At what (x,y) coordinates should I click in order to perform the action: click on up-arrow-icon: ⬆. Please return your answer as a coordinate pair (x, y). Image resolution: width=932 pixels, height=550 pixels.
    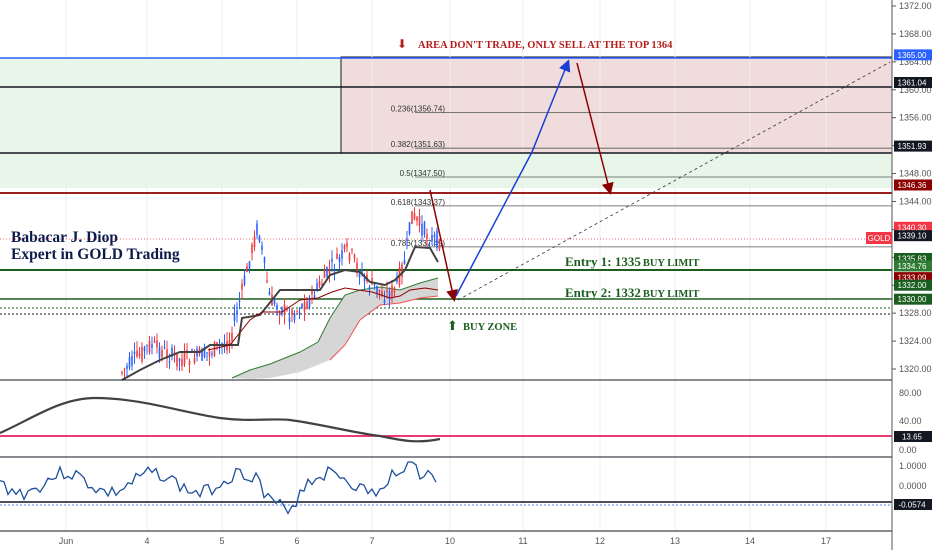
    Looking at the image, I should click on (452, 325).